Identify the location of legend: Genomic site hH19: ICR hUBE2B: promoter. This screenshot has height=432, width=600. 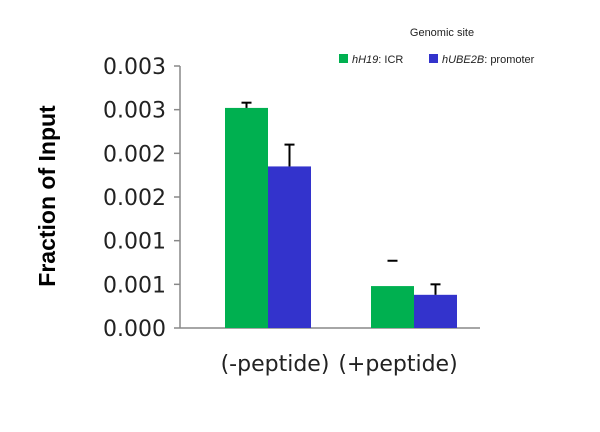
(437, 46).